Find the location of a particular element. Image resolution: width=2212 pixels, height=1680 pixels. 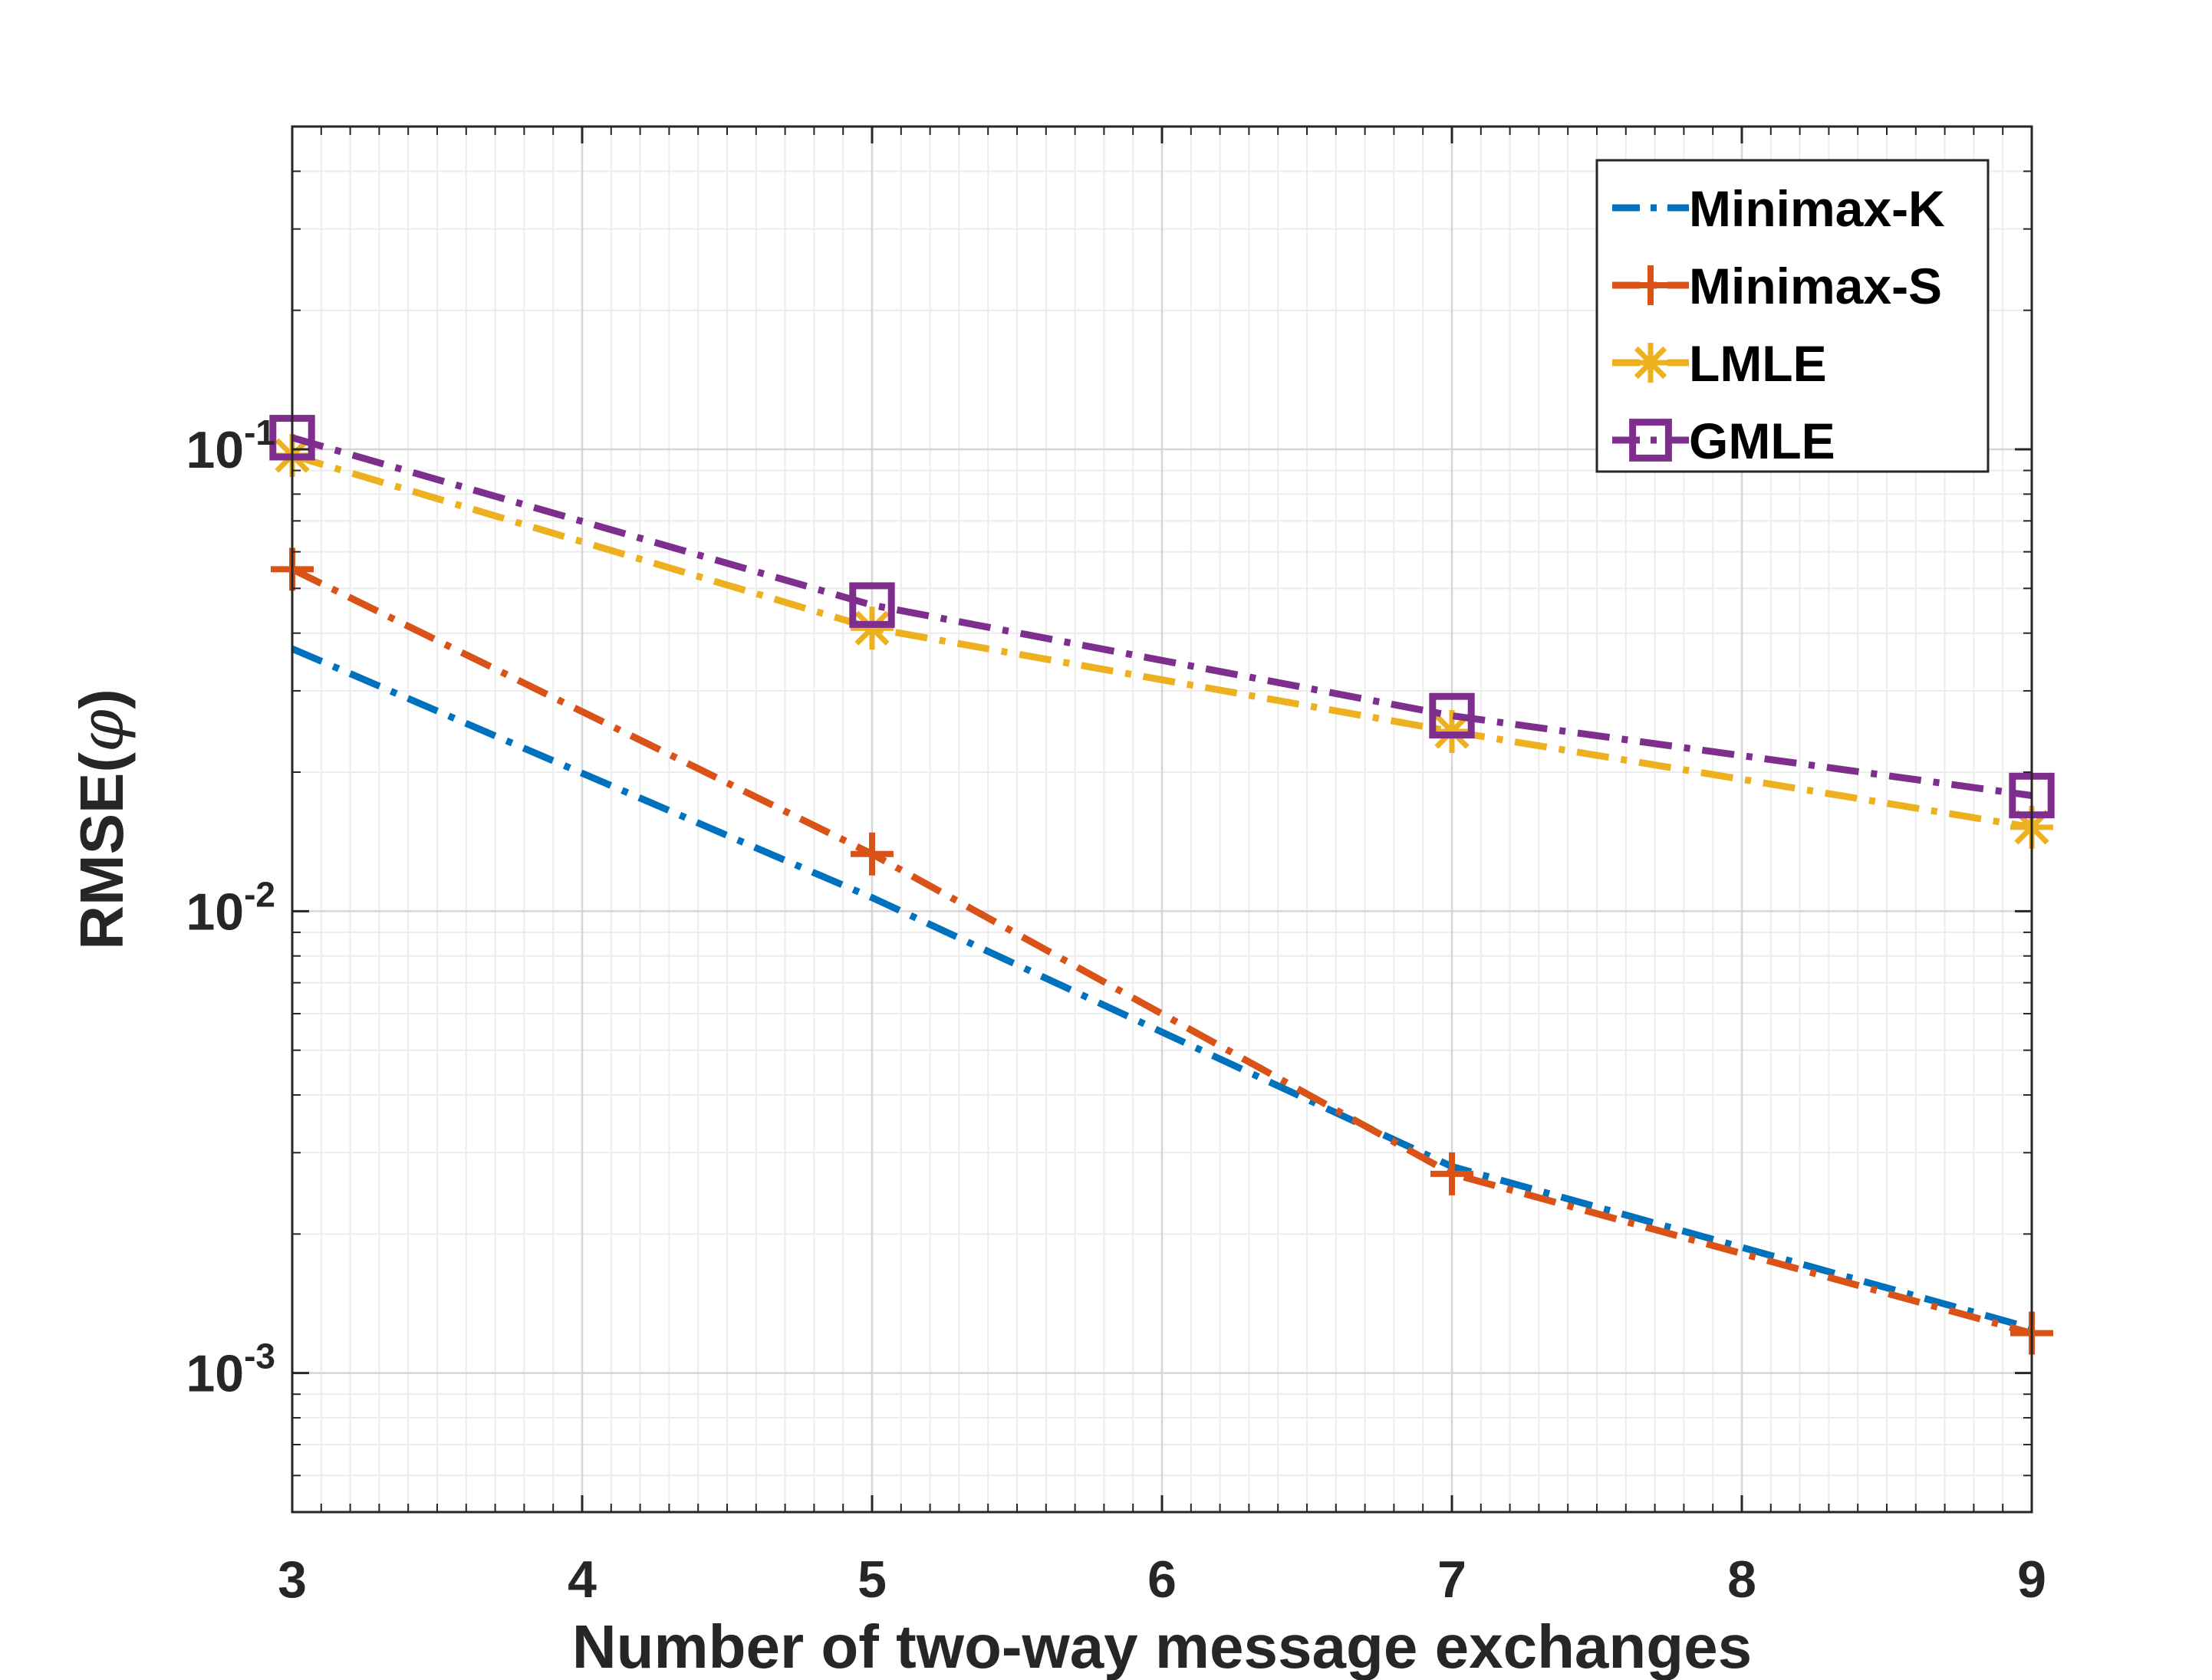

y-tick-label: 10⁻² is located at coordinates (230, 907).